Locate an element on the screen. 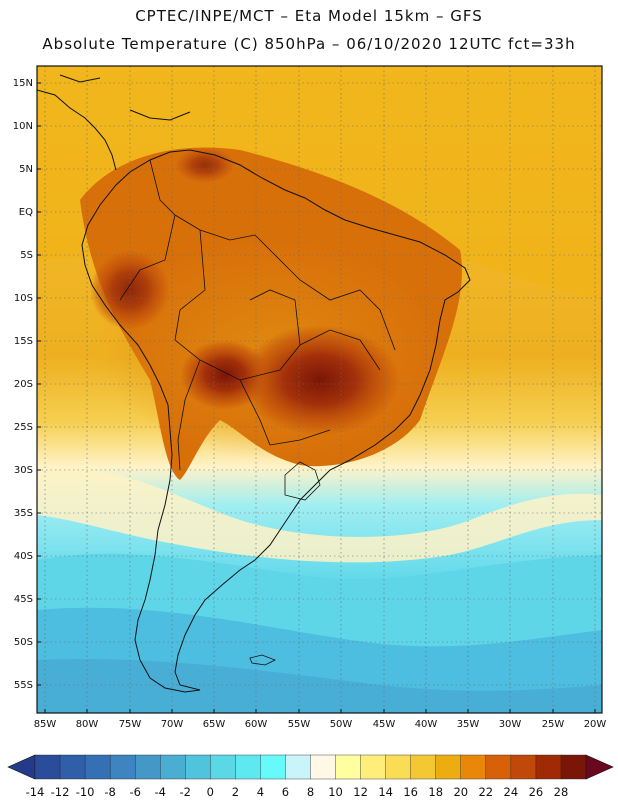 This screenshot has height=800, width=618. hot-core-east is located at coordinates (320, 380).